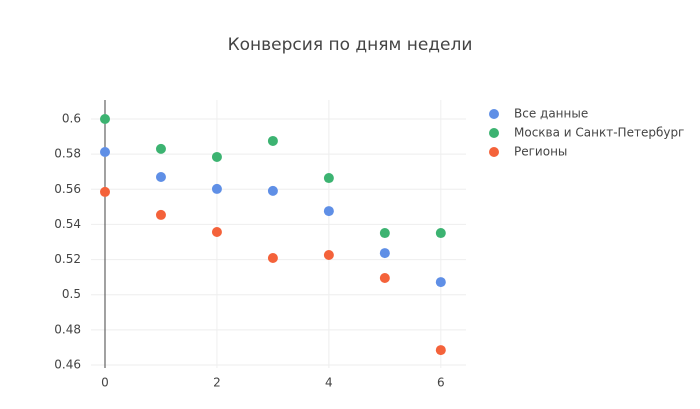 Image resolution: width=700 pixels, height=409 pixels. Describe the element at coordinates (441, 383) in the screenshot. I see `x-tick-label: 6` at that location.